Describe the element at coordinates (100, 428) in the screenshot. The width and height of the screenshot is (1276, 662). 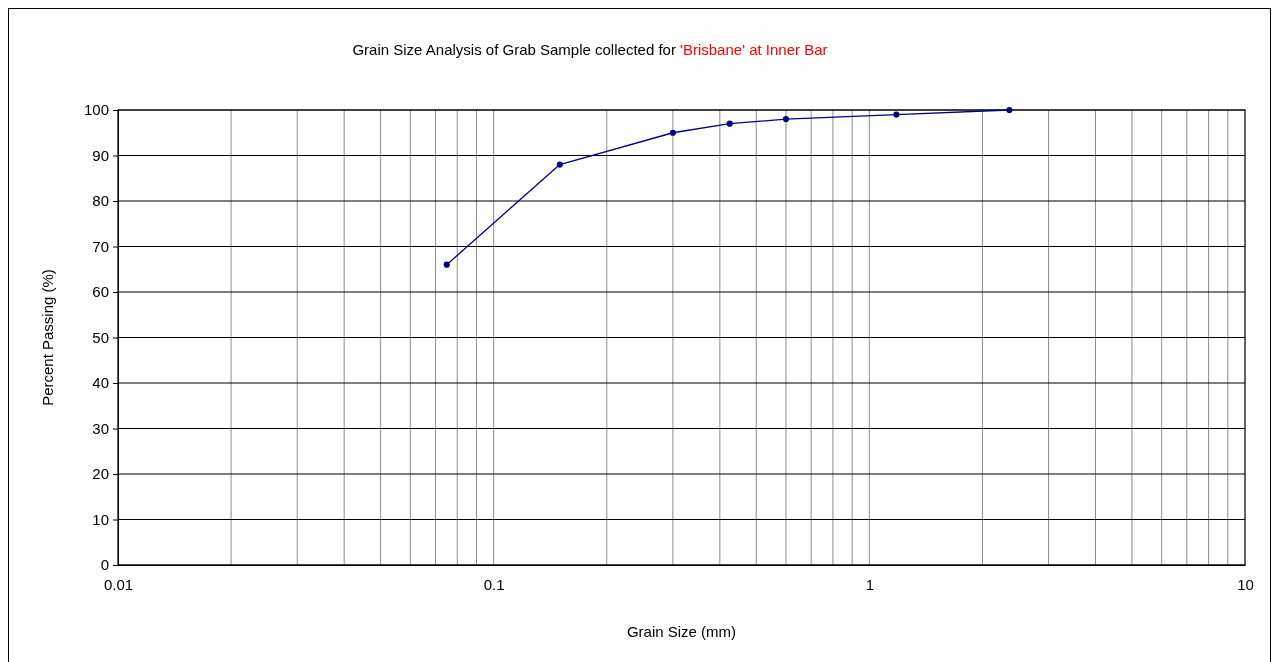
I see `y-tick-label: 30` at that location.